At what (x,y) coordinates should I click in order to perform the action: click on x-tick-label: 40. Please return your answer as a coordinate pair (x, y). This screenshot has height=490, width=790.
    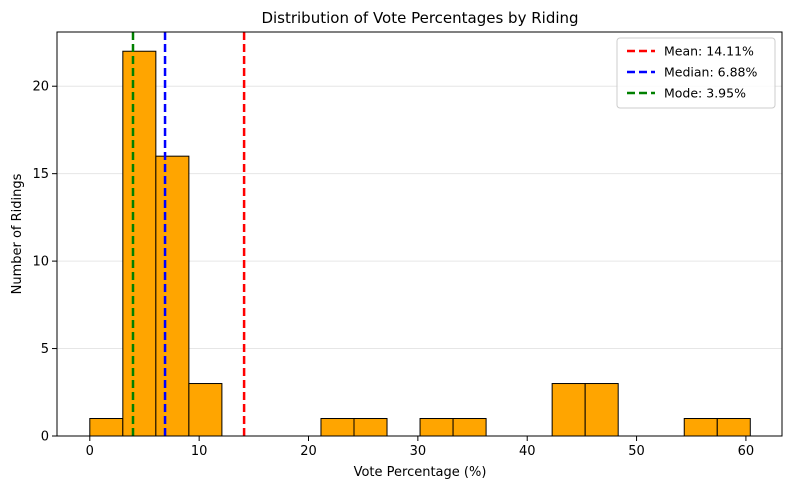
    Looking at the image, I should click on (527, 451).